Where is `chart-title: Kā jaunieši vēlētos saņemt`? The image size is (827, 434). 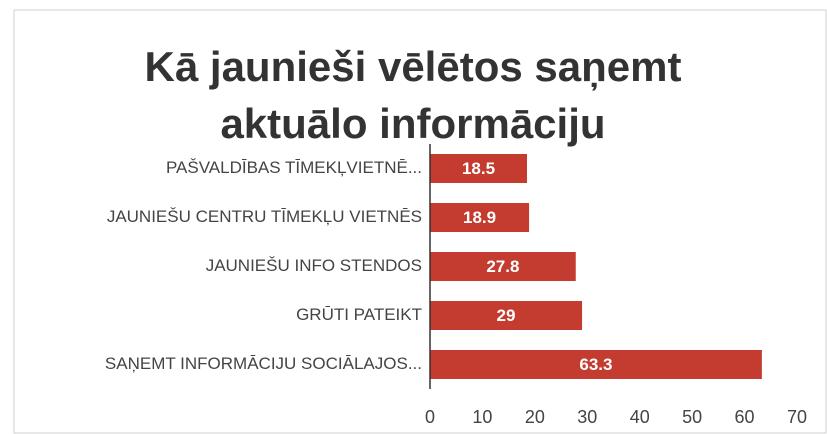
chart-title: Kā jaunieši vēlētos saņemt is located at coordinates (413, 67).